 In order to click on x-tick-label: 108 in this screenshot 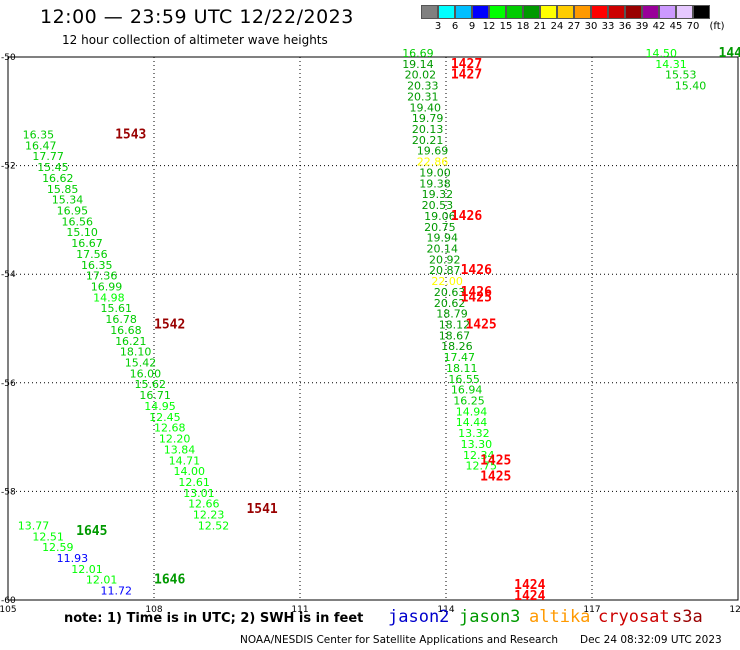, I will do `click(153, 610)`.